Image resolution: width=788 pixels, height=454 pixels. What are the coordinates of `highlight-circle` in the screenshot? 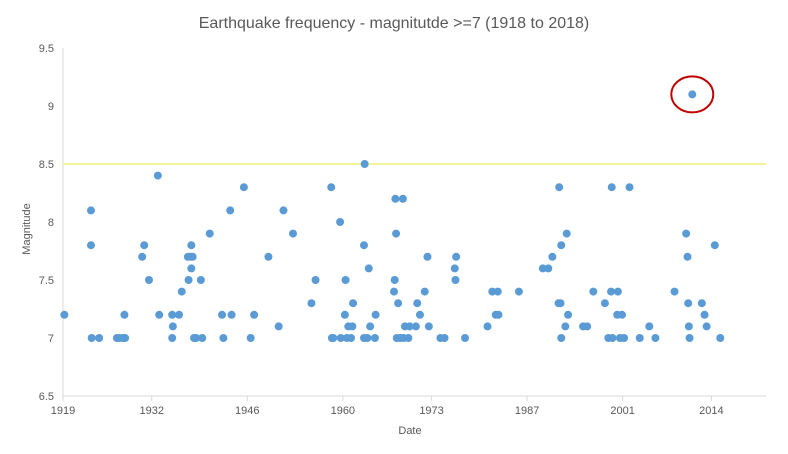 It's located at (692, 94).